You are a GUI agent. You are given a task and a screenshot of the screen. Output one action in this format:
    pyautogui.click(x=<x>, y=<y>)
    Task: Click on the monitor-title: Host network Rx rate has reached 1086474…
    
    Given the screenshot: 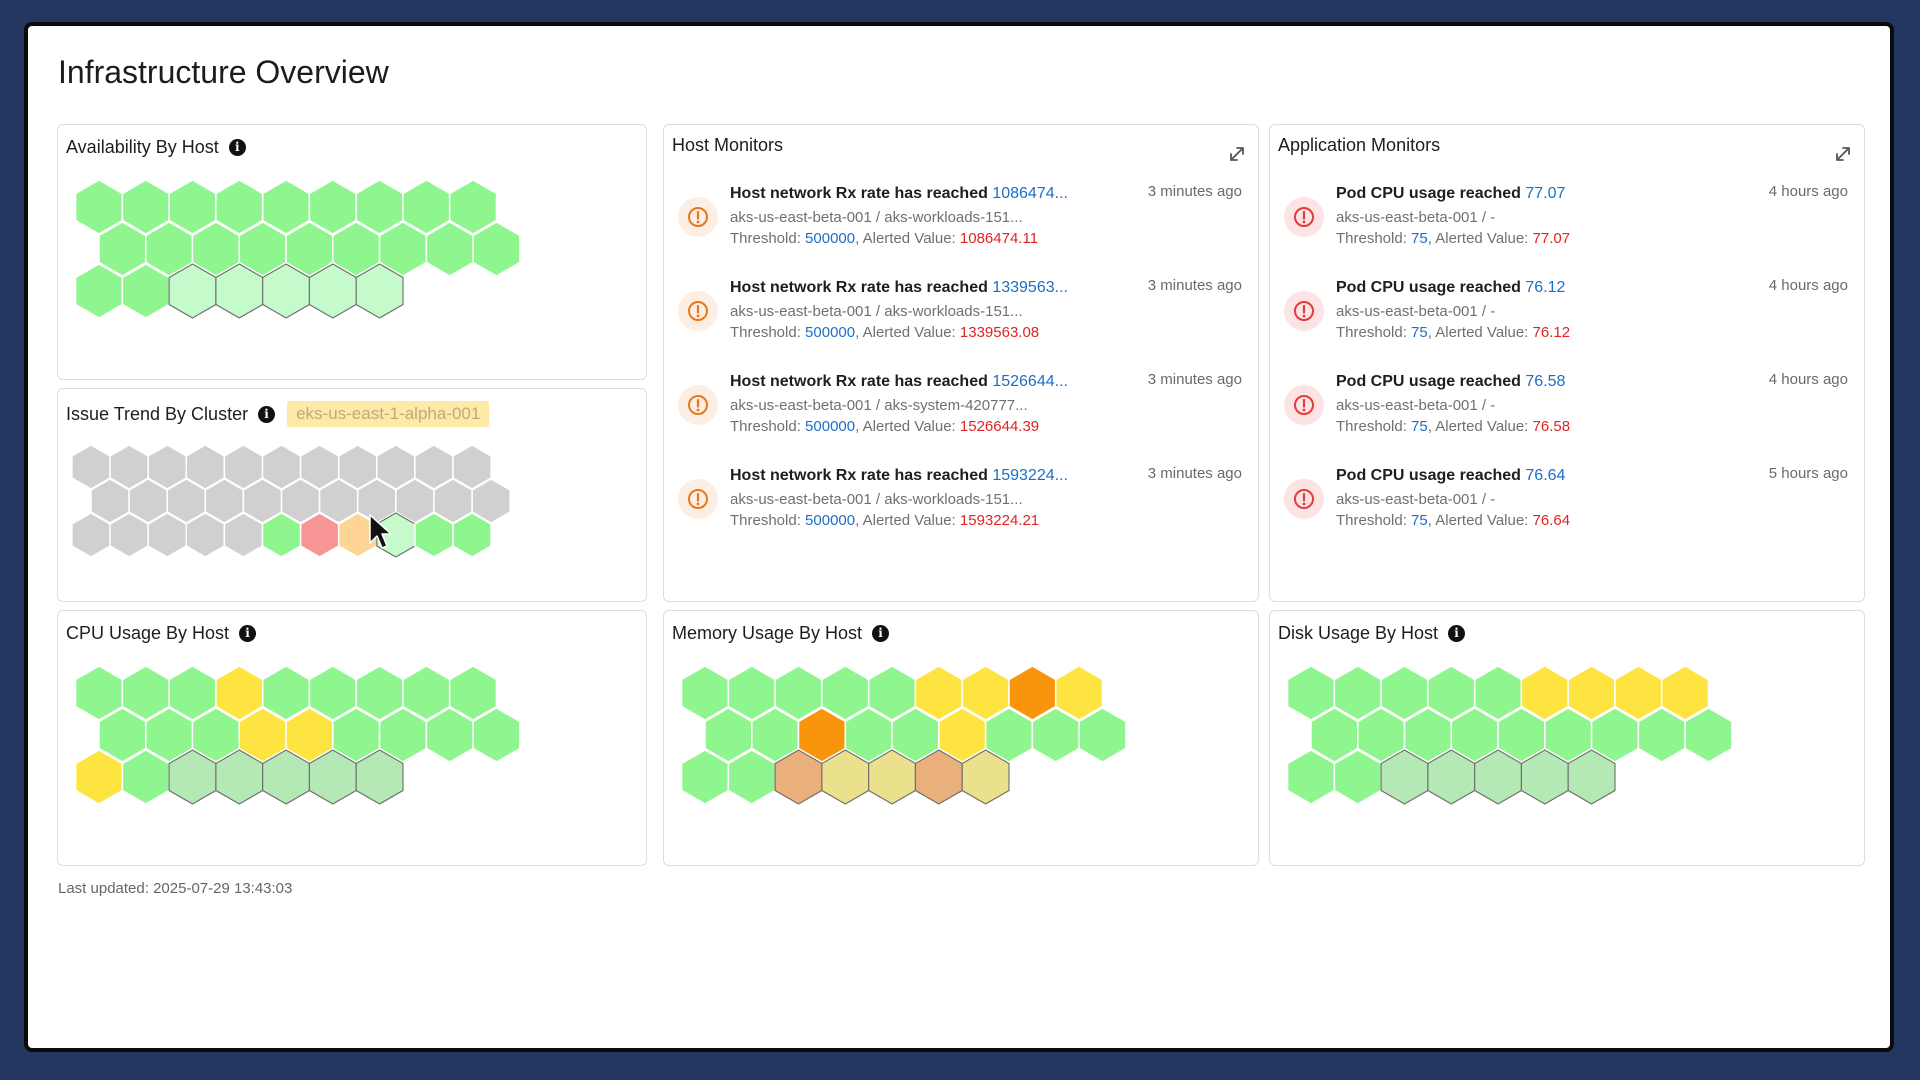 What is the action you would take?
    pyautogui.click(x=899, y=194)
    